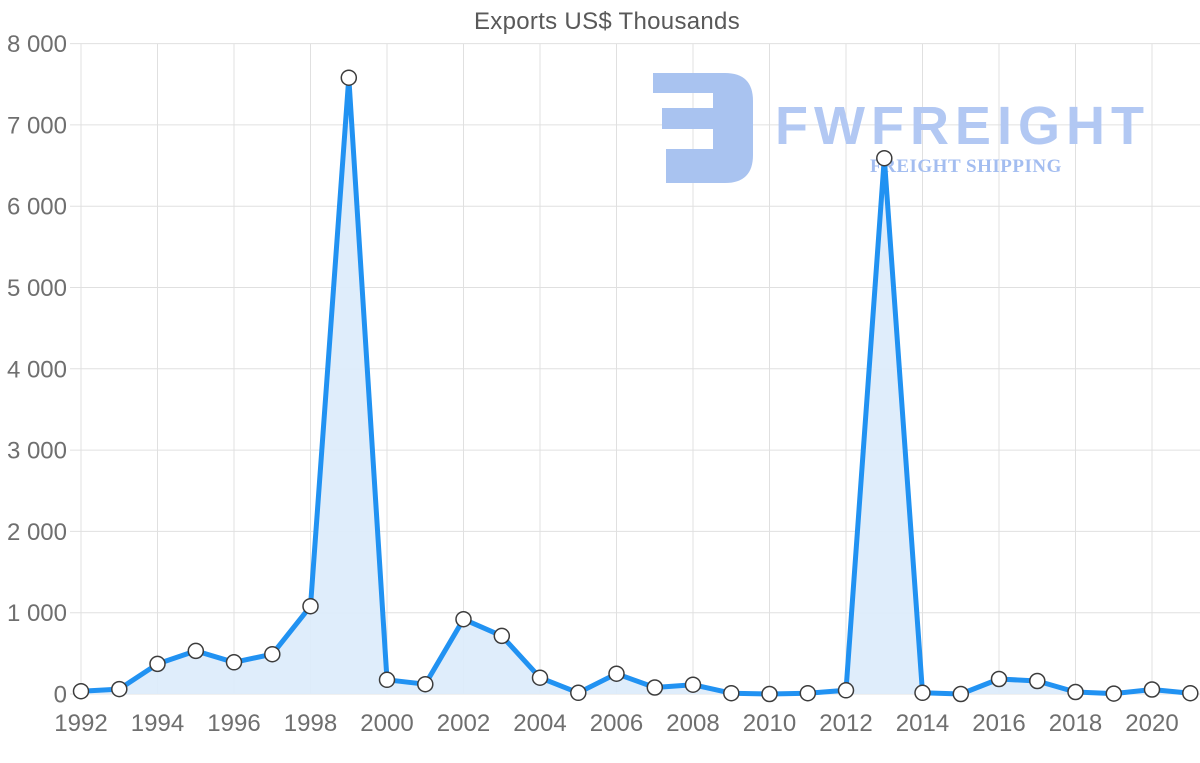 This screenshot has width=1200, height=763. I want to click on x-tick-label: 2010, so click(769, 723).